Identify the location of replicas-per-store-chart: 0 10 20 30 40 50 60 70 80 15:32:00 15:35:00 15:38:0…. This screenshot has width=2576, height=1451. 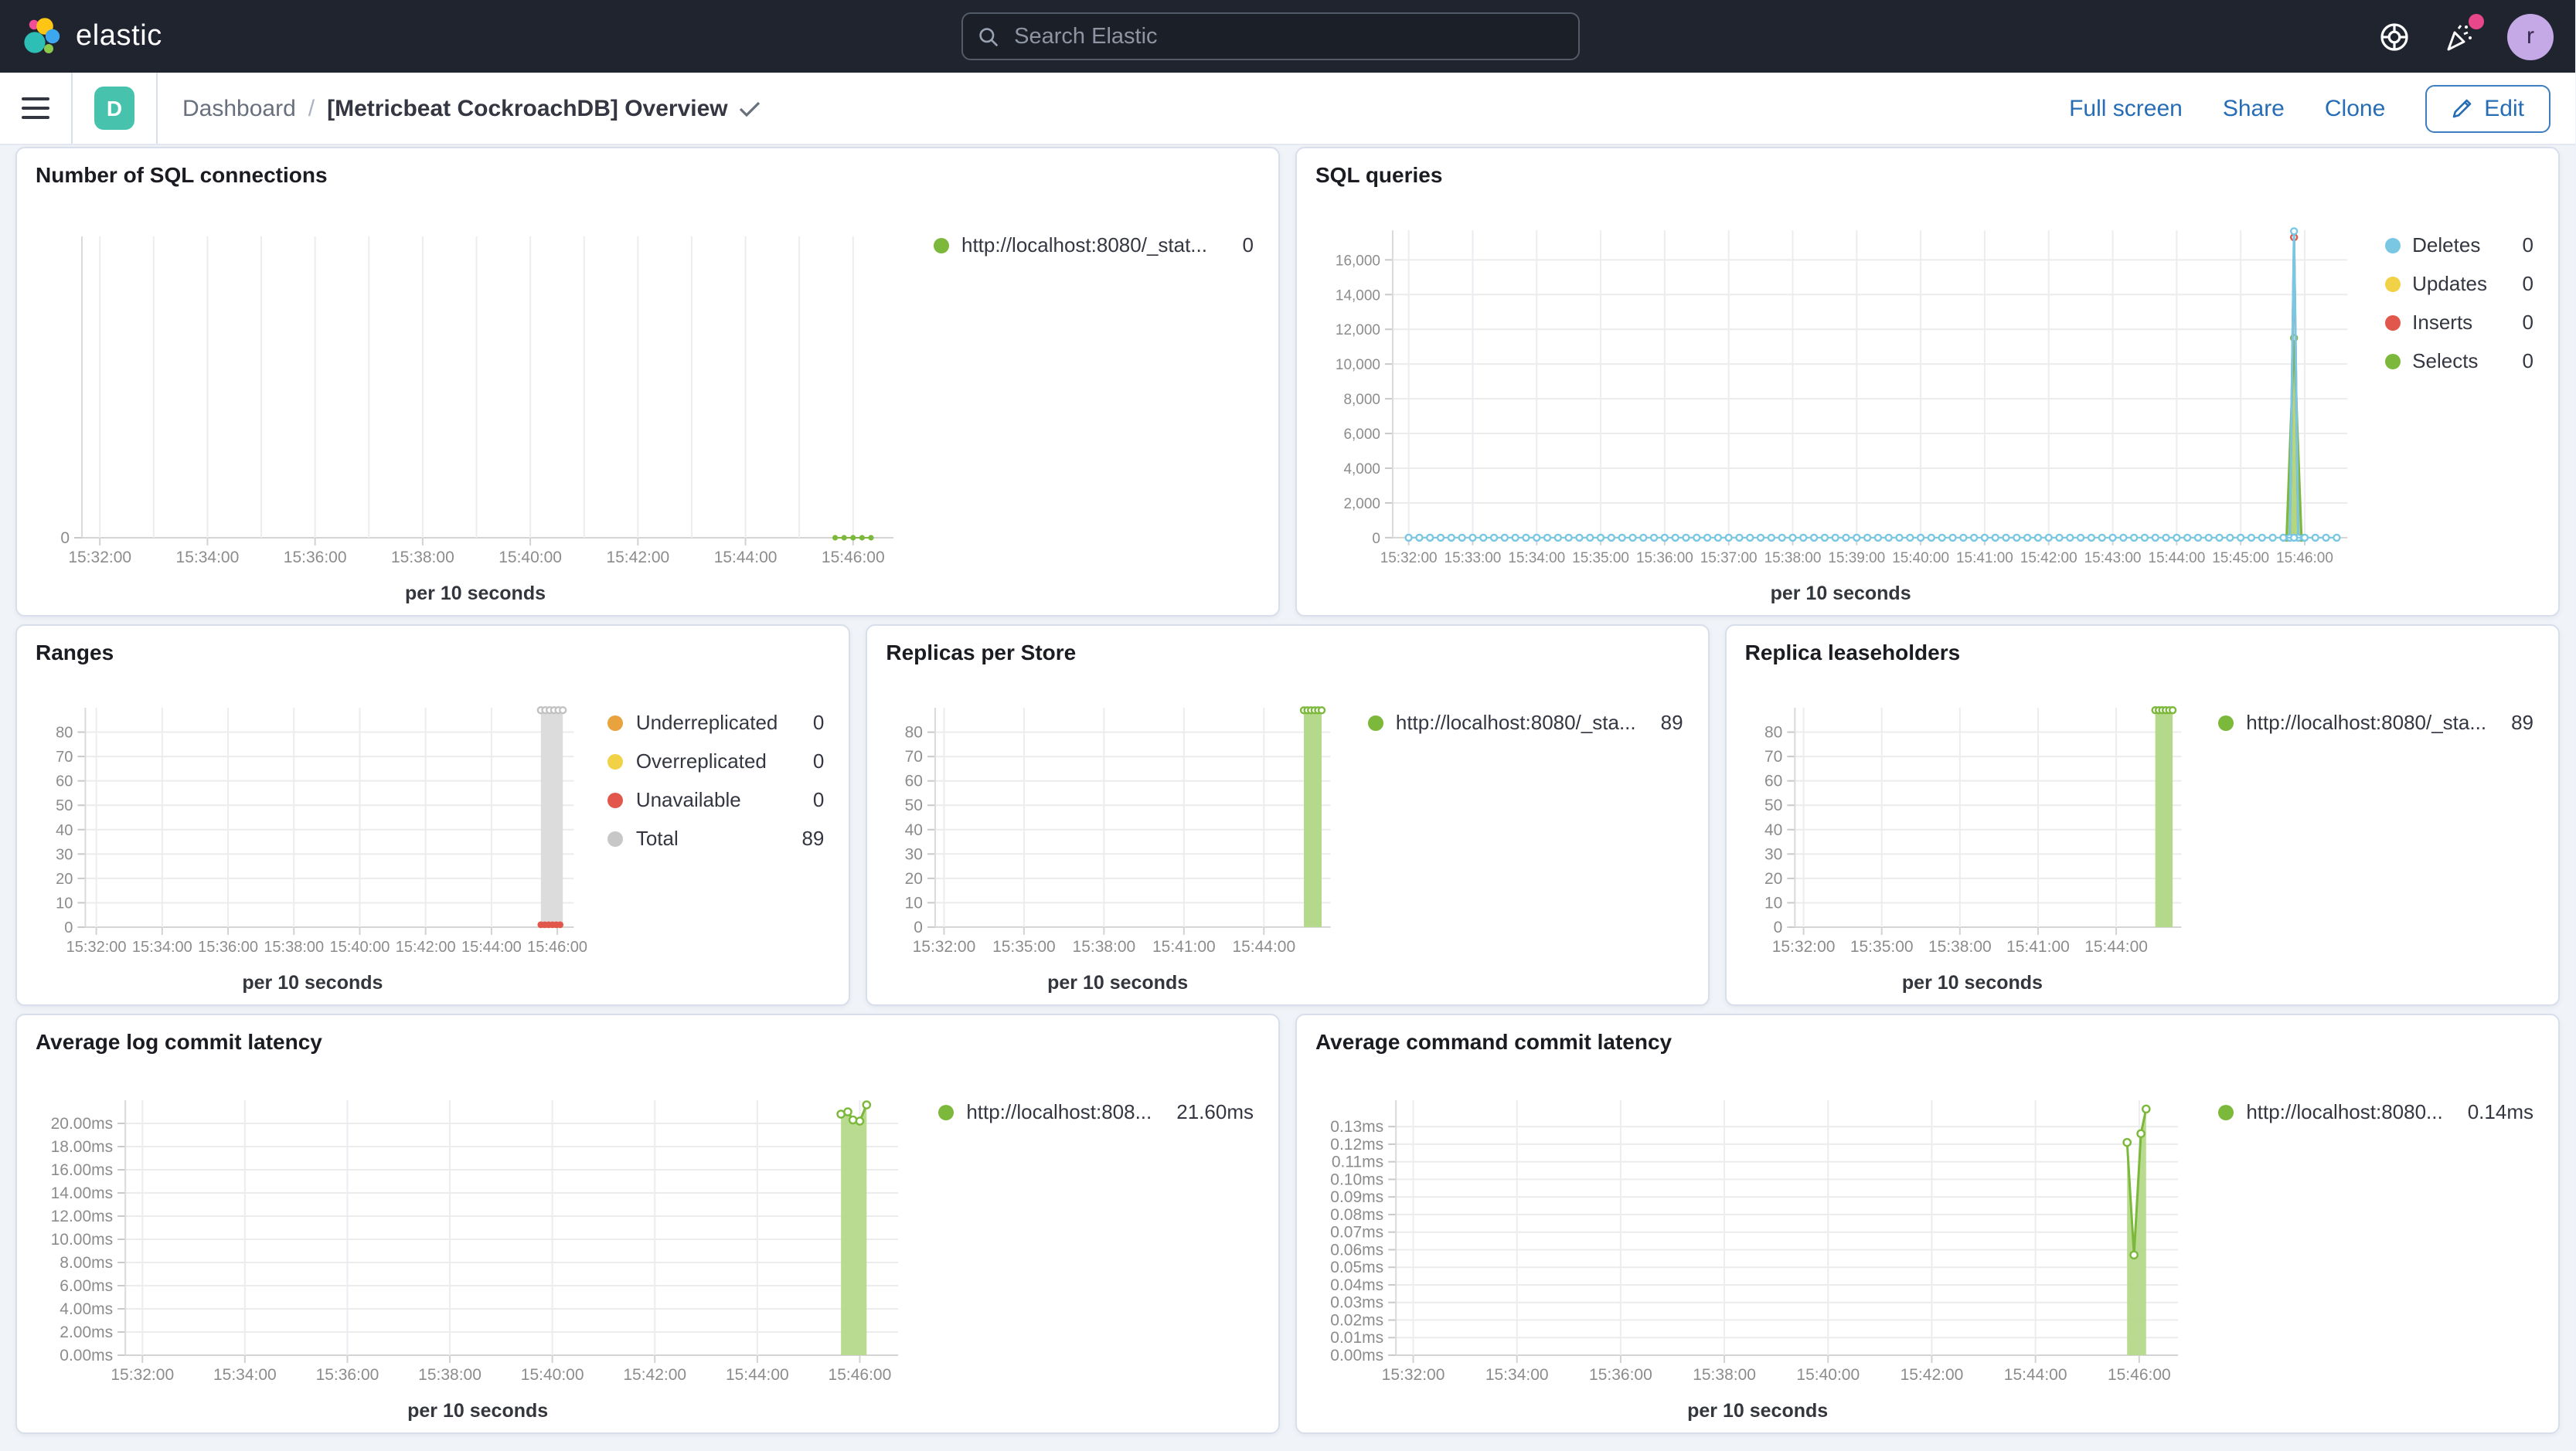
(1117, 832).